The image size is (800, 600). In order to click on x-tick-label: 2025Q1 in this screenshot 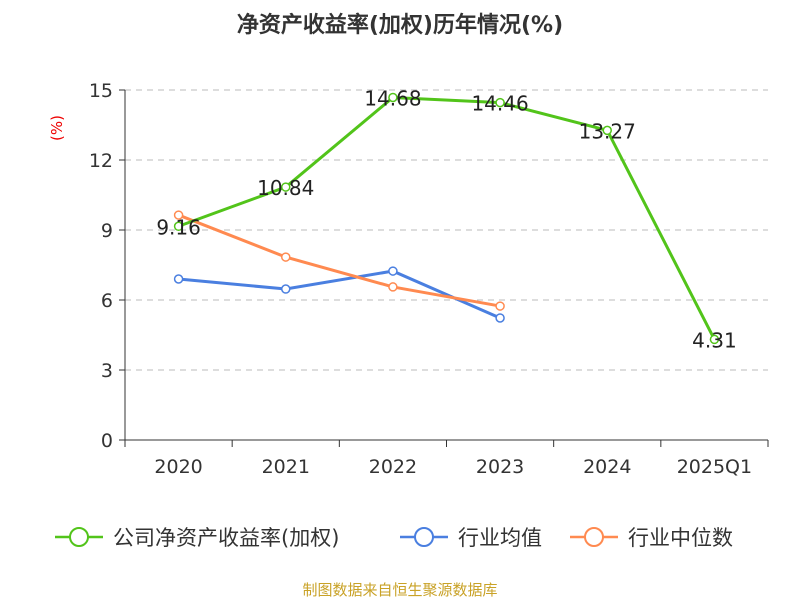, I will do `click(714, 467)`.